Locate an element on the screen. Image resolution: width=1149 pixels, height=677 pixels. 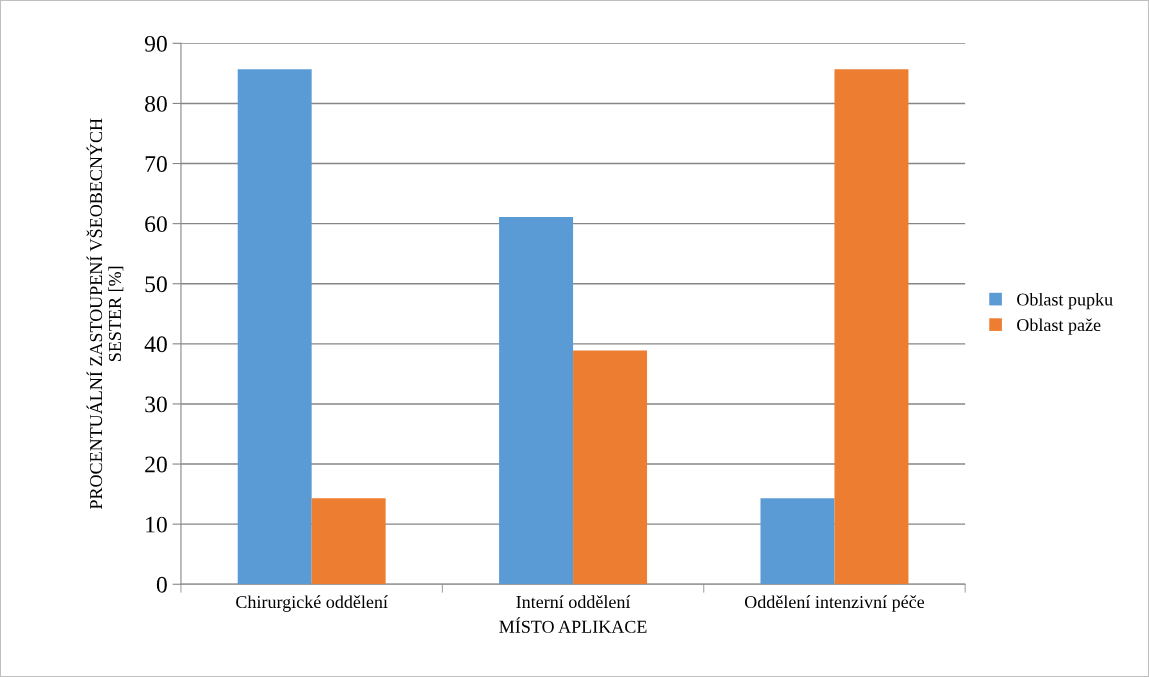
y-tick-label: 70 is located at coordinates (156, 164).